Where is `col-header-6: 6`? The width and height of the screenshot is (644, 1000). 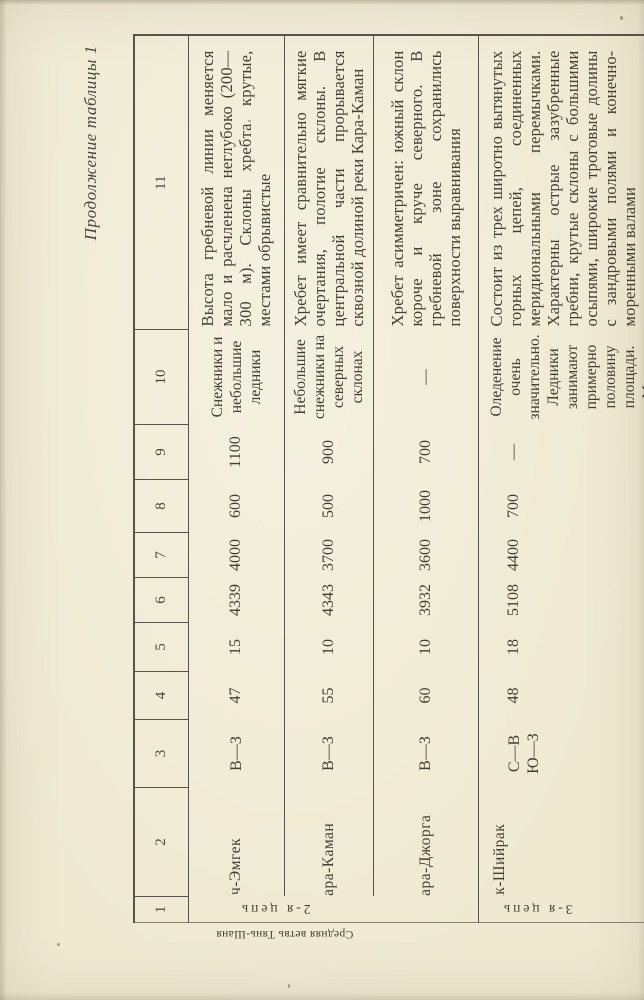 col-header-6: 6 is located at coordinates (161, 600).